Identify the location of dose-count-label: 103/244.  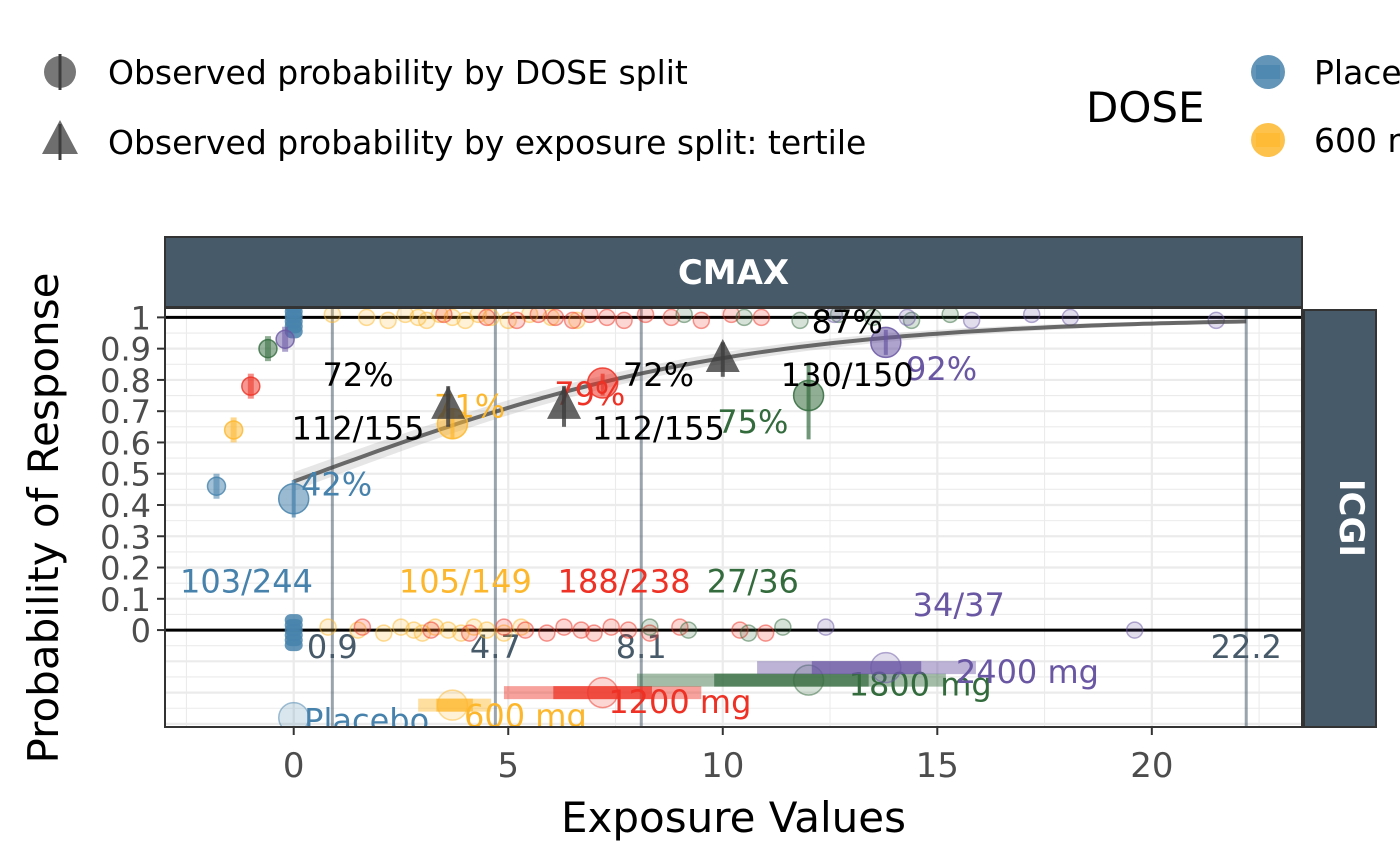
(246, 582).